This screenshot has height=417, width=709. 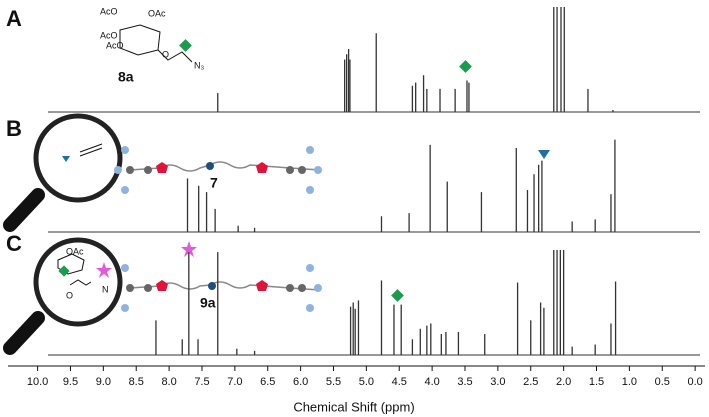 What do you see at coordinates (136, 382) in the screenshot?
I see `x-tick-label: 8.5` at bounding box center [136, 382].